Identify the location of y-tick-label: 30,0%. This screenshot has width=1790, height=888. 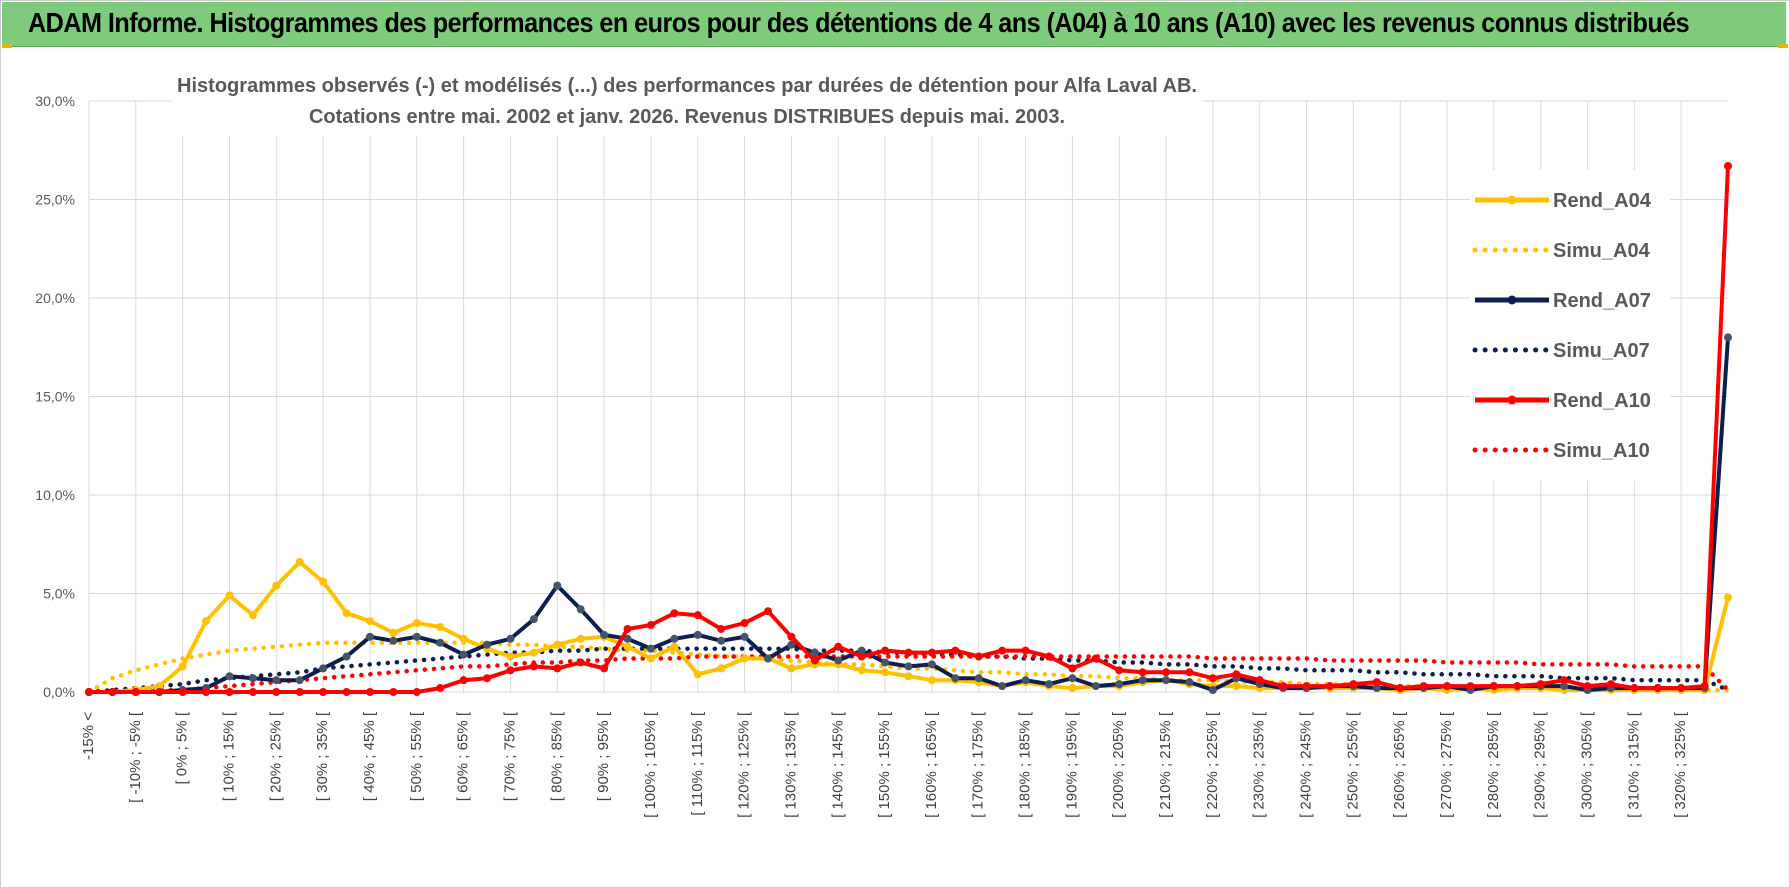
(55, 101).